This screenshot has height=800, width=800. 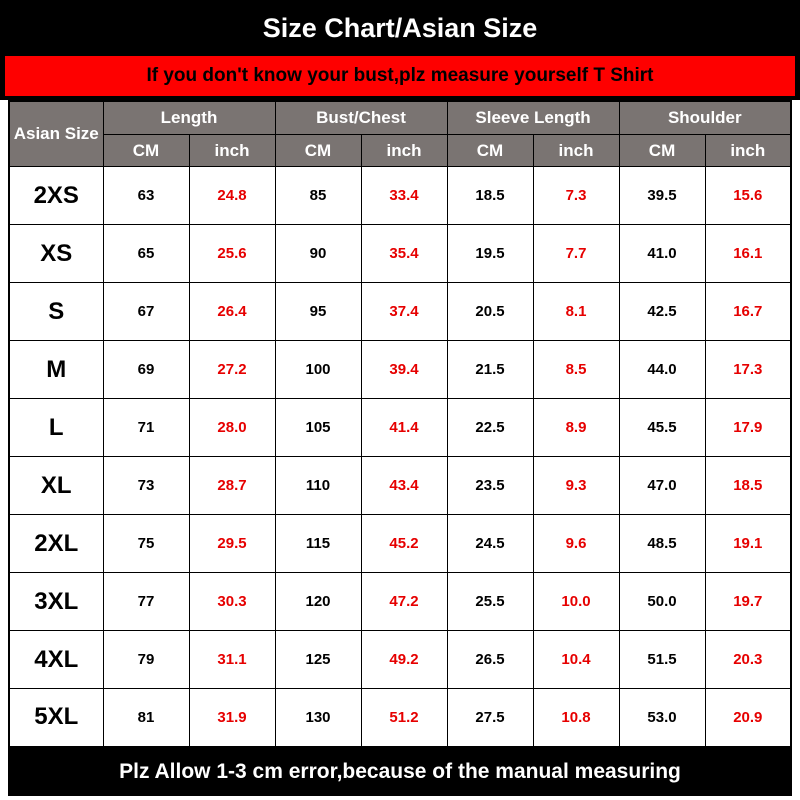 What do you see at coordinates (232, 253) in the screenshot?
I see `length-inch-value: 25.6` at bounding box center [232, 253].